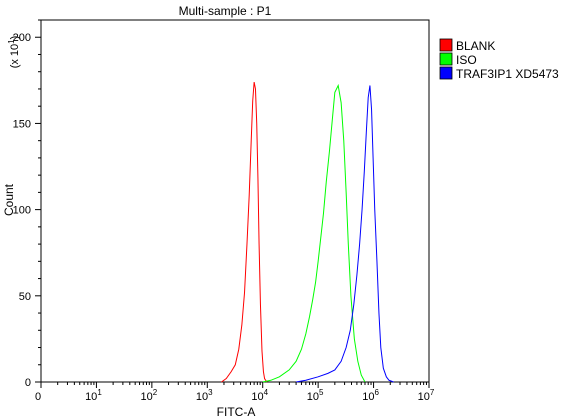 Image resolution: width=566 pixels, height=420 pixels. What do you see at coordinates (22, 38) in the screenshot?
I see `y-tick-label: 200` at bounding box center [22, 38].